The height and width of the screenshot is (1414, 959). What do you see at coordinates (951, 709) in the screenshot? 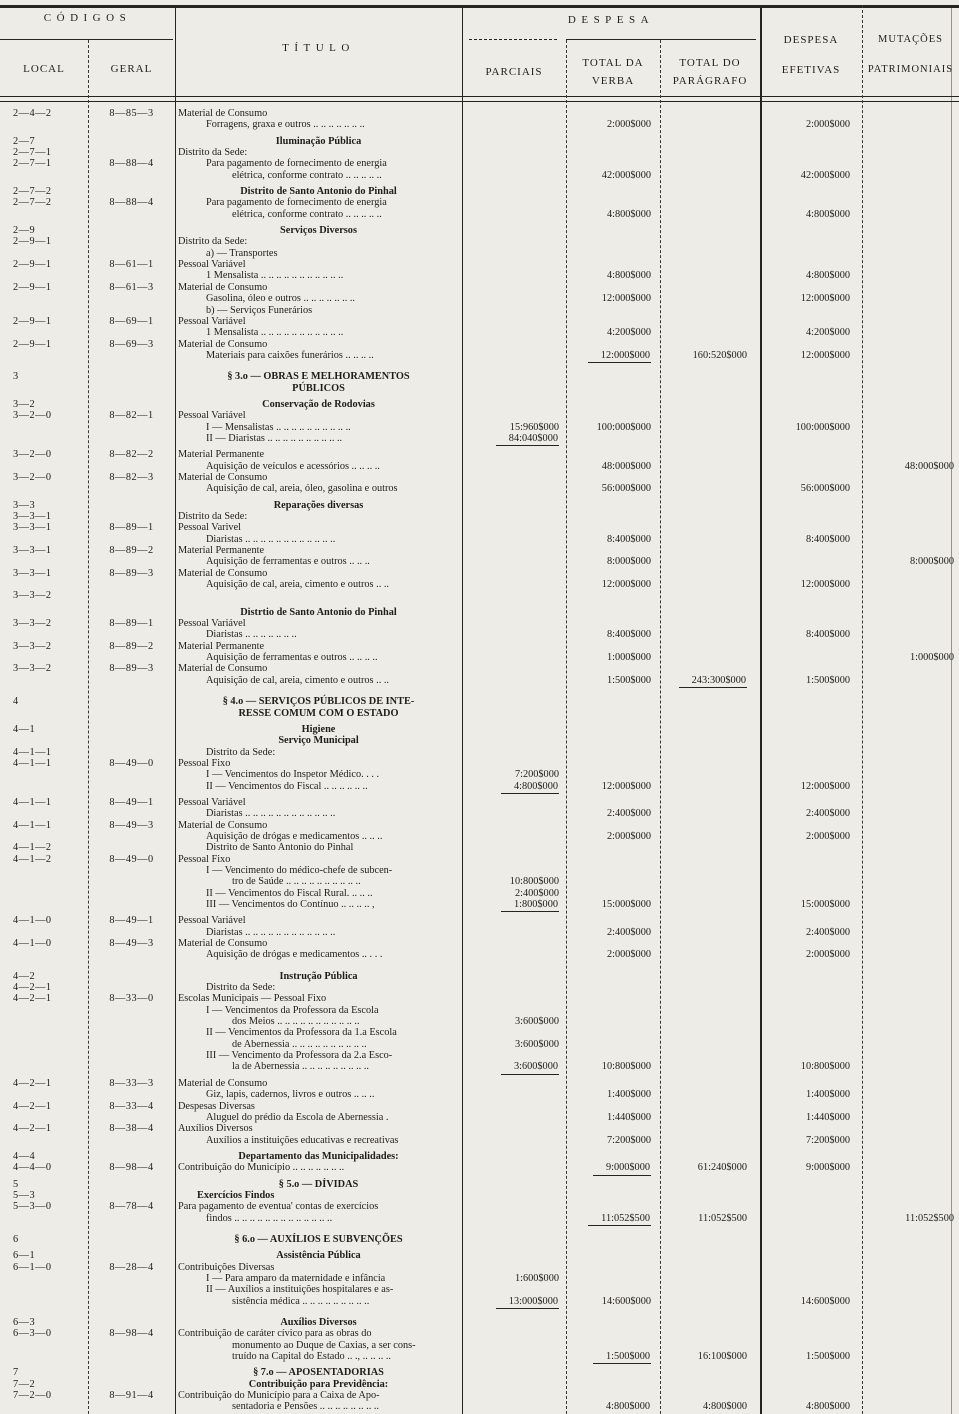
I see `table-right-rule` at bounding box center [951, 709].